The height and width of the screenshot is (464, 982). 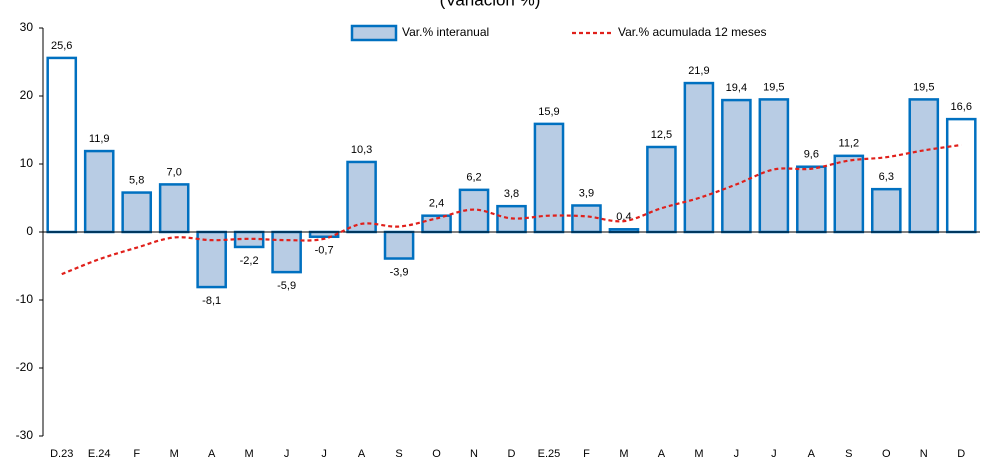 I want to click on value-label: 2,4, so click(x=436, y=204).